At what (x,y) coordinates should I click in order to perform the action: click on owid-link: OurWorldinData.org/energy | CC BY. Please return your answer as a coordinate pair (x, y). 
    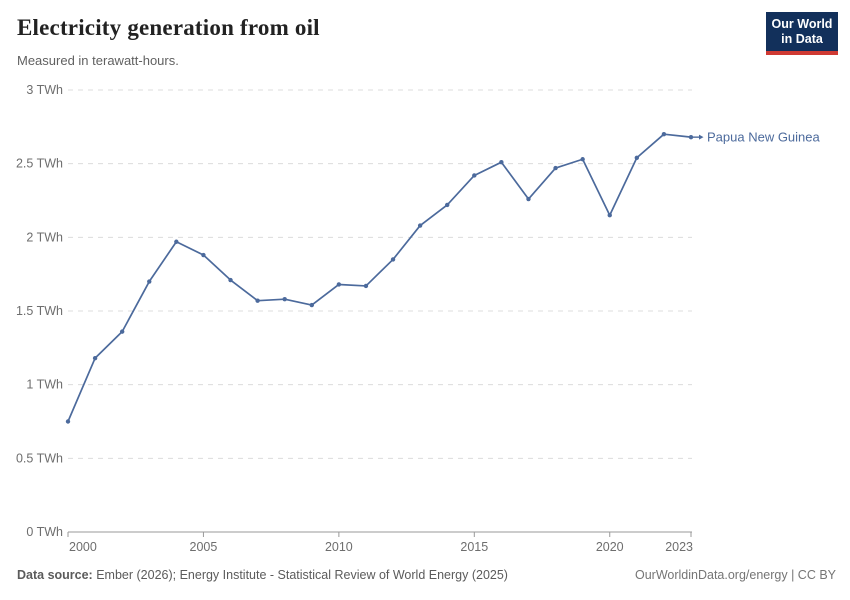
    Looking at the image, I should click on (735, 575).